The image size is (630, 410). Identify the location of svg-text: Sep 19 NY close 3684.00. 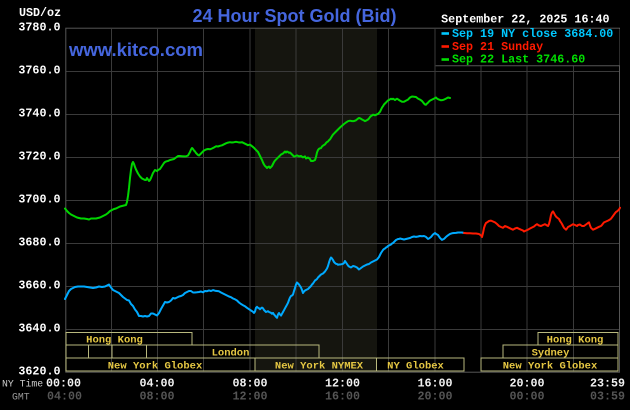
(532, 34).